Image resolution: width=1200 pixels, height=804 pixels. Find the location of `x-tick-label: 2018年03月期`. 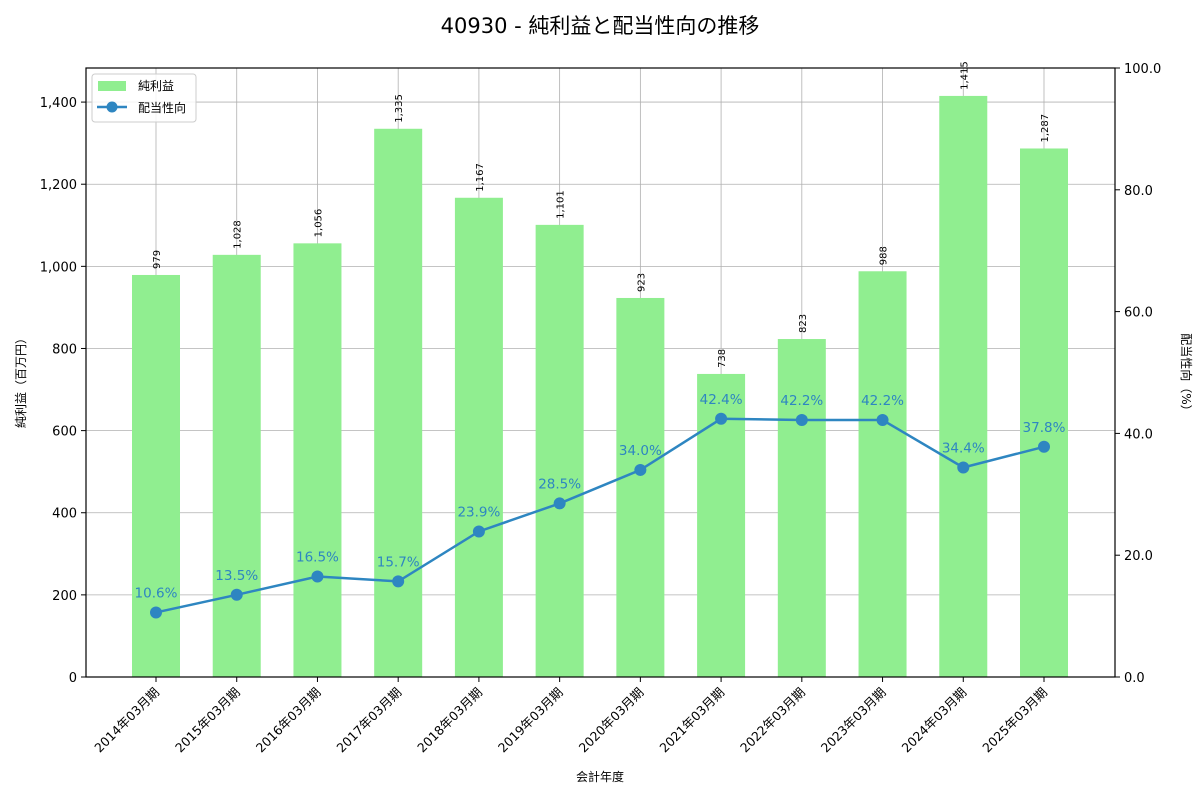

x-tick-label: 2018年03月期 is located at coordinates (449, 720).